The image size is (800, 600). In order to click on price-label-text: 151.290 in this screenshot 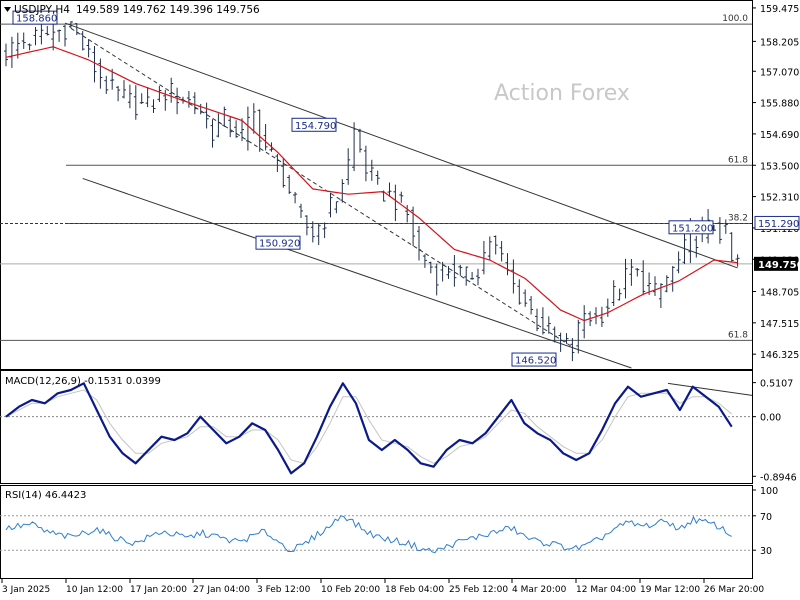, I will do `click(778, 224)`.